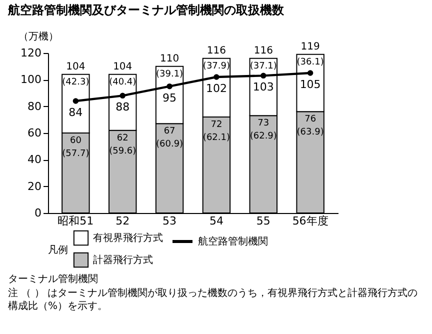 The image size is (432, 334). What do you see at coordinates (122, 82) in the screenshot?
I see `annotation: (40.4)` at bounding box center [122, 82].